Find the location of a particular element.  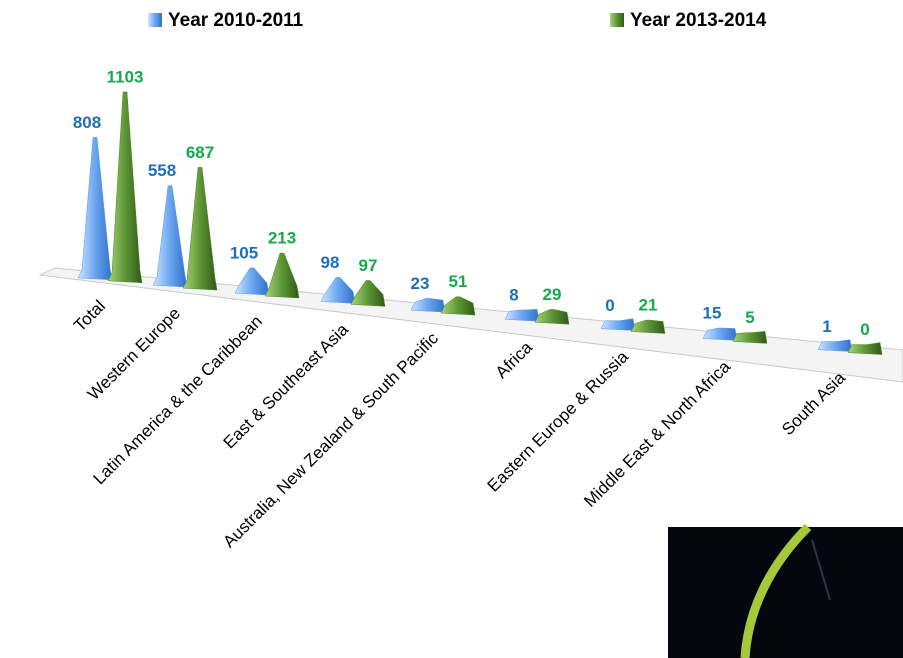

x-tick-label: Total is located at coordinates (89, 315).